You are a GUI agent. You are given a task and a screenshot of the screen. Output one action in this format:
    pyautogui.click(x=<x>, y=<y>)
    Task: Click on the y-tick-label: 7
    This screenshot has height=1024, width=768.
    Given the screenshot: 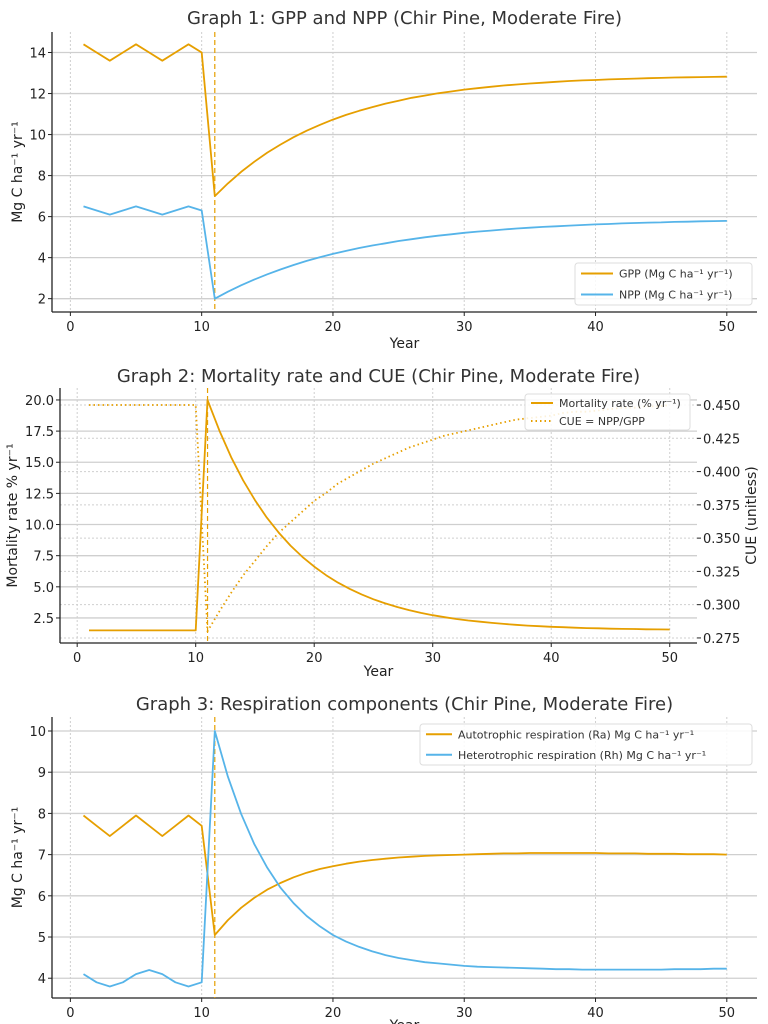 What is the action you would take?
    pyautogui.click(x=42, y=856)
    